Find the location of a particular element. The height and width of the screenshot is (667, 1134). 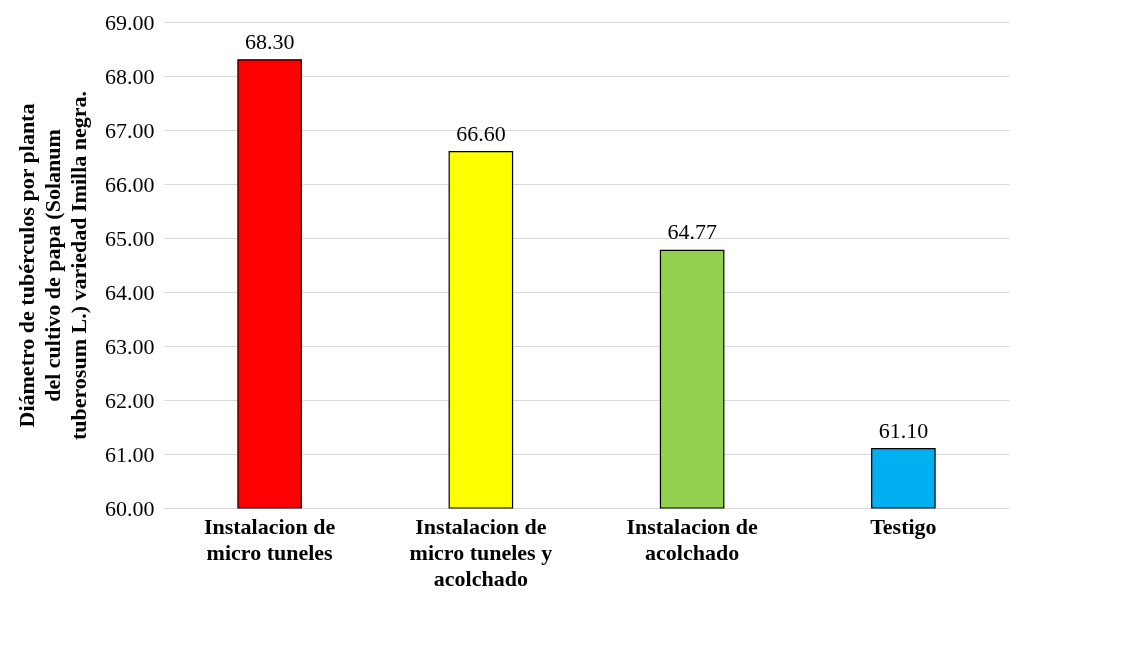

x-tick-label: Testigo is located at coordinates (903, 526).